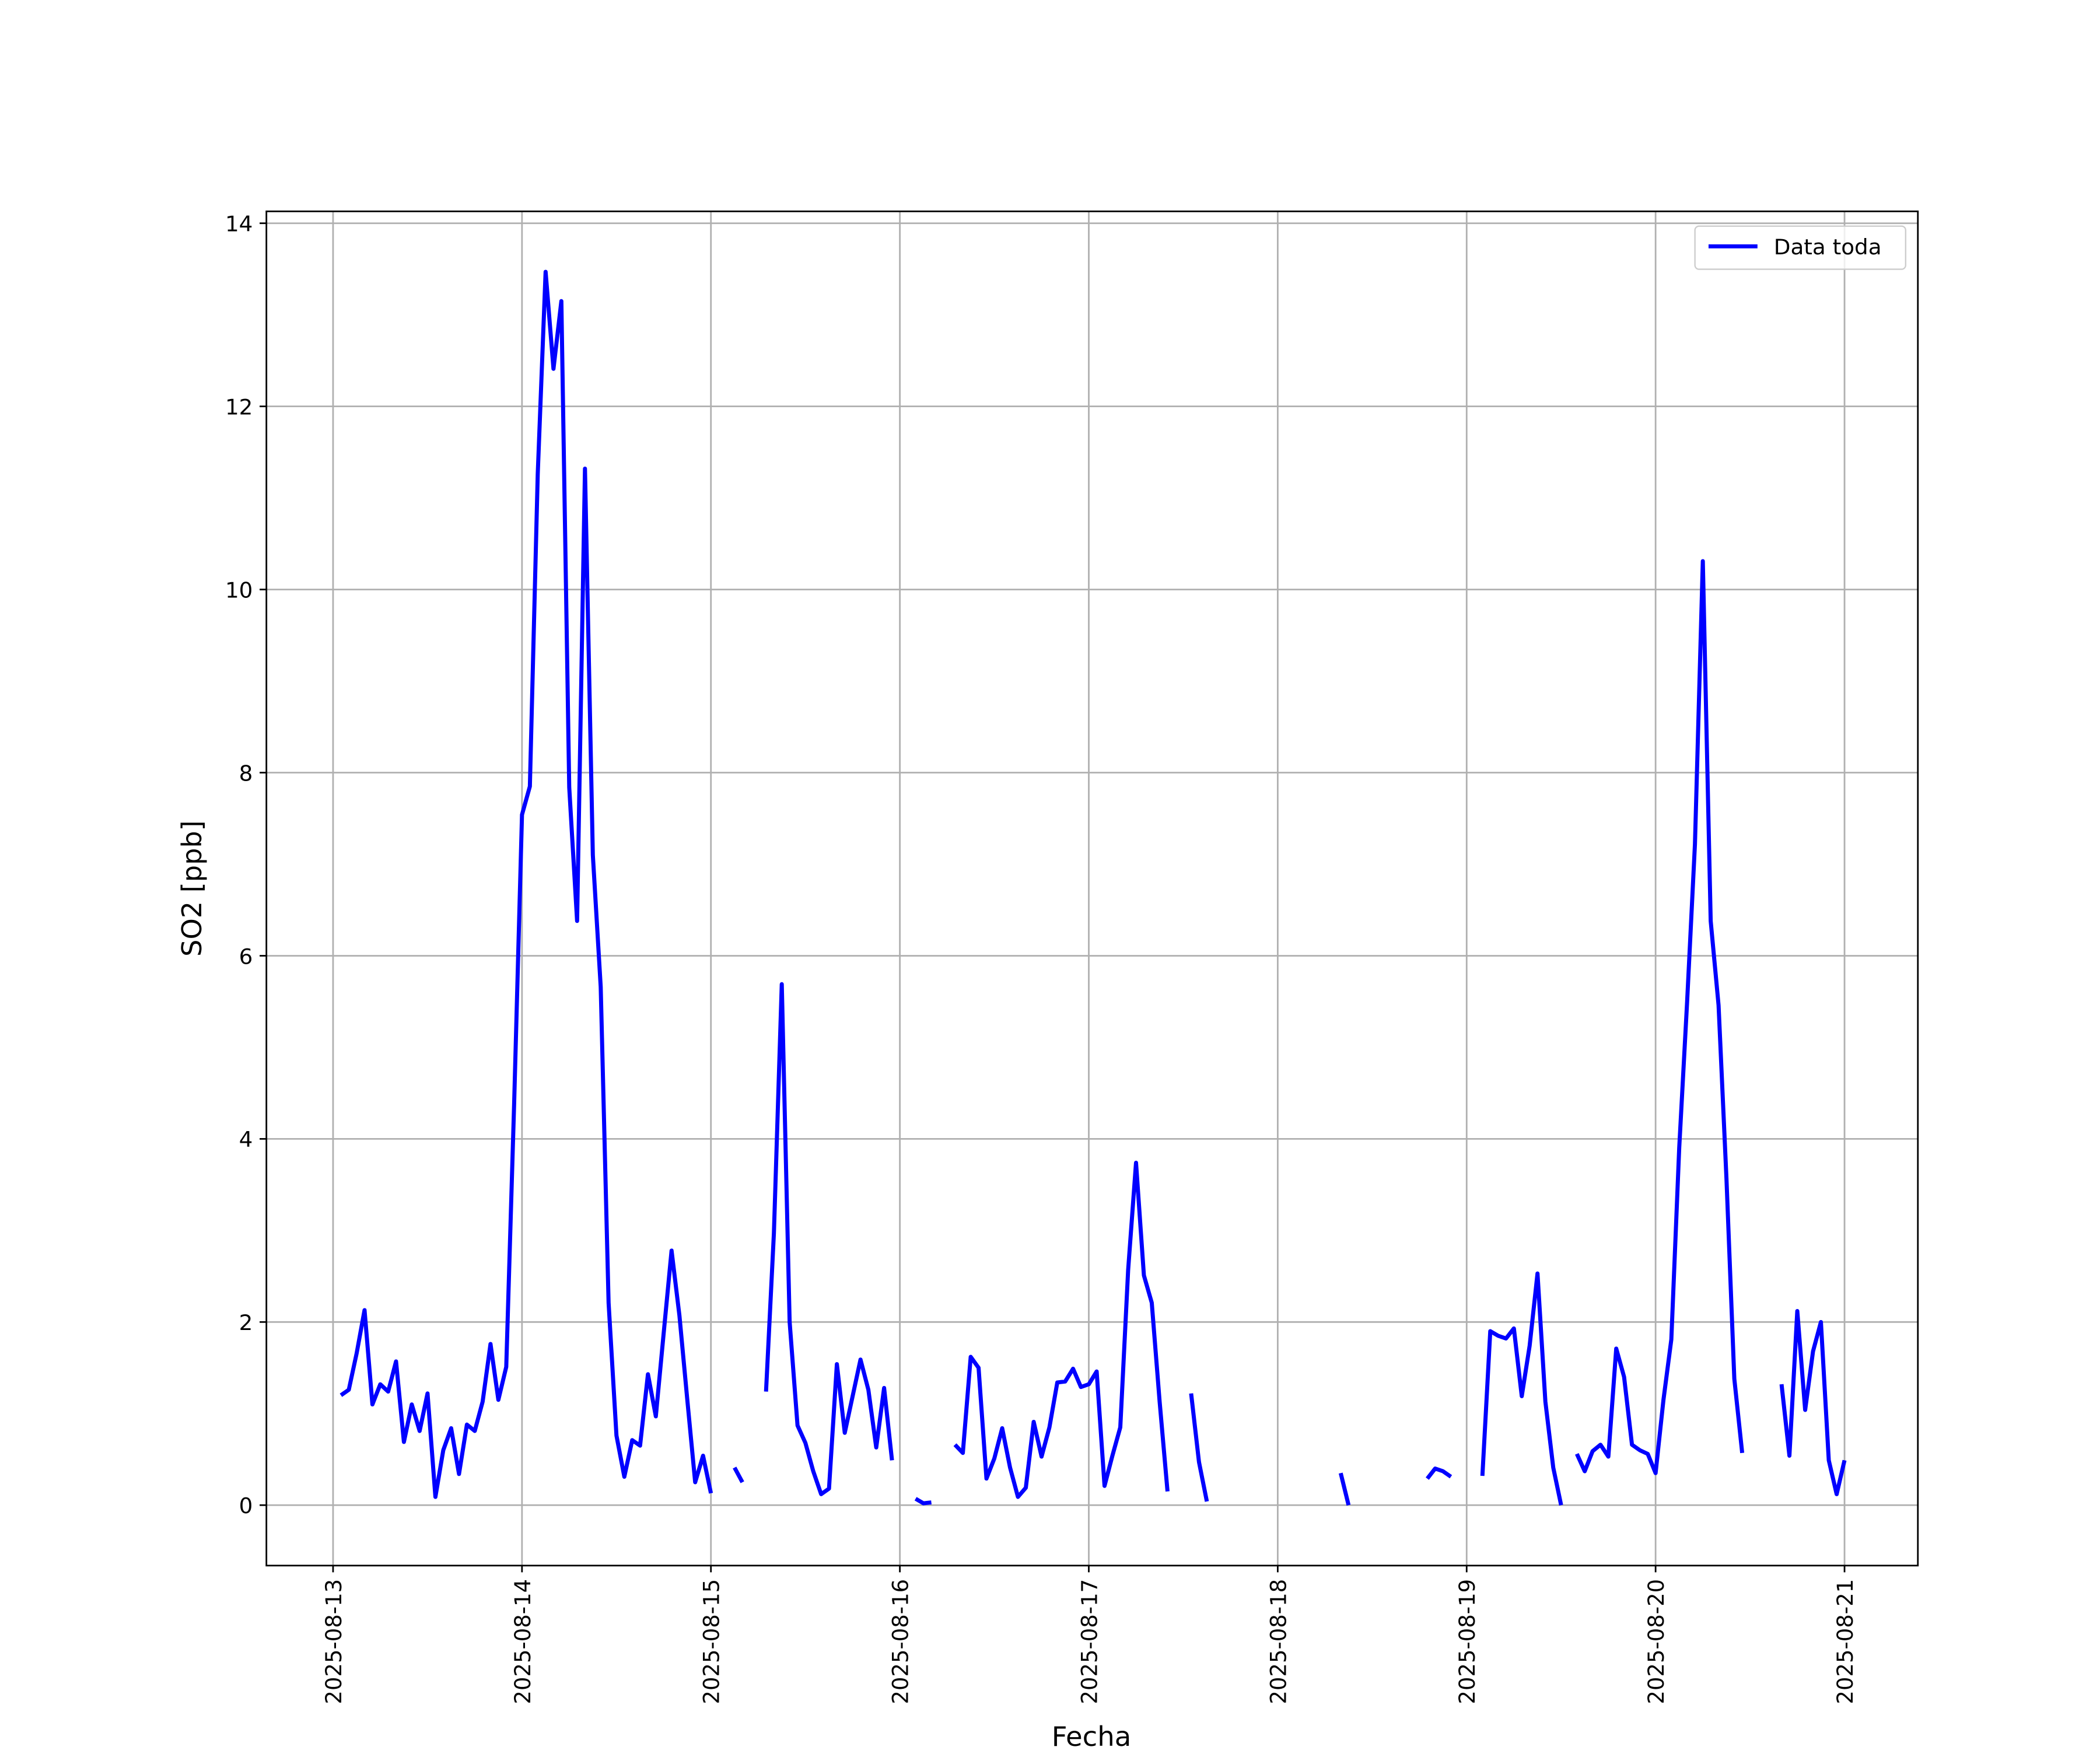  Describe the element at coordinates (711, 1641) in the screenshot. I see `x-tick-label: 2025-08-15` at that location.